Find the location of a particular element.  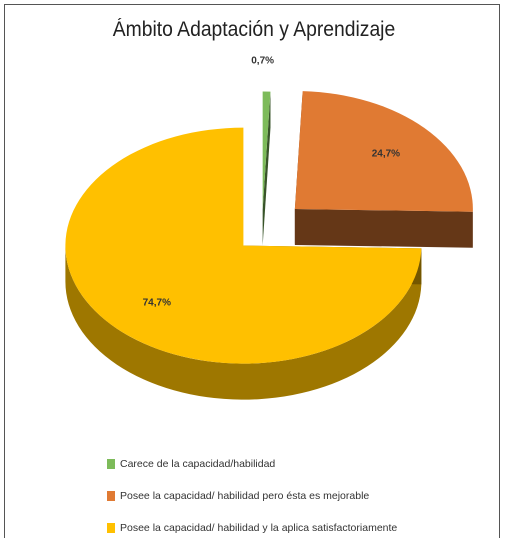

slice-label-1: 24,7% is located at coordinates (386, 154).